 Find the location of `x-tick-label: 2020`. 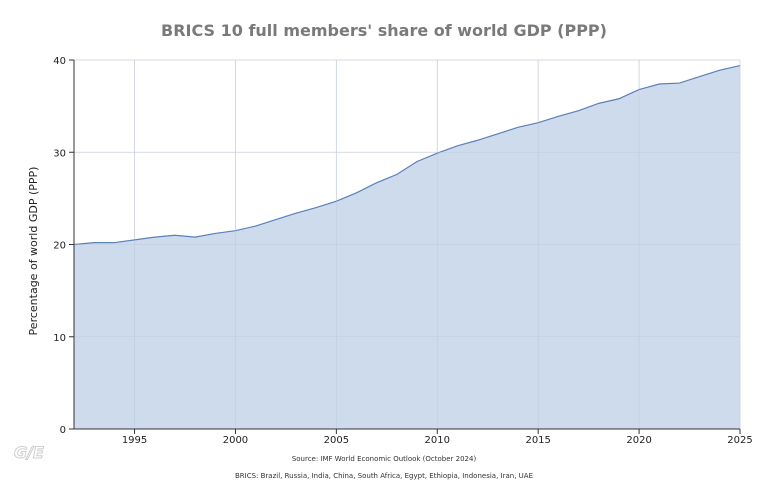

x-tick-label: 2020 is located at coordinates (638, 440).